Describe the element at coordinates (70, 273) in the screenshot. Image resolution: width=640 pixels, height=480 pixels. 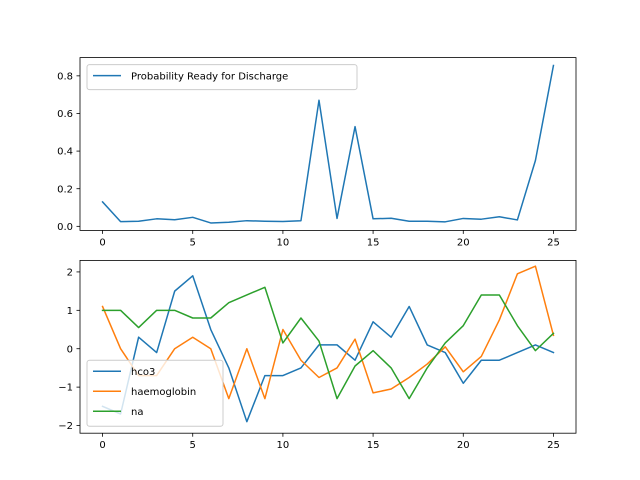
I see `y-tick-label: 2` at that location.